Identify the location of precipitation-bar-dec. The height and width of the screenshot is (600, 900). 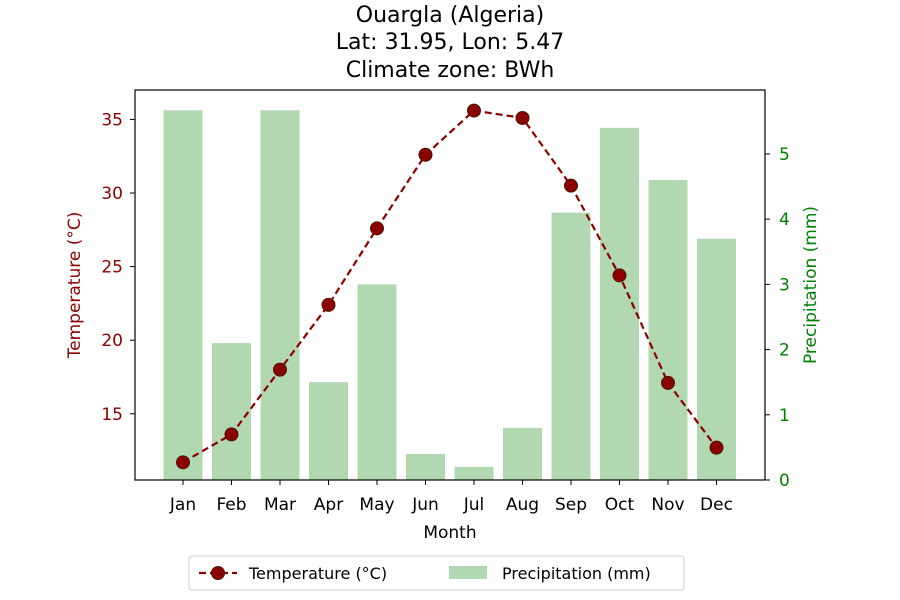
(716, 359).